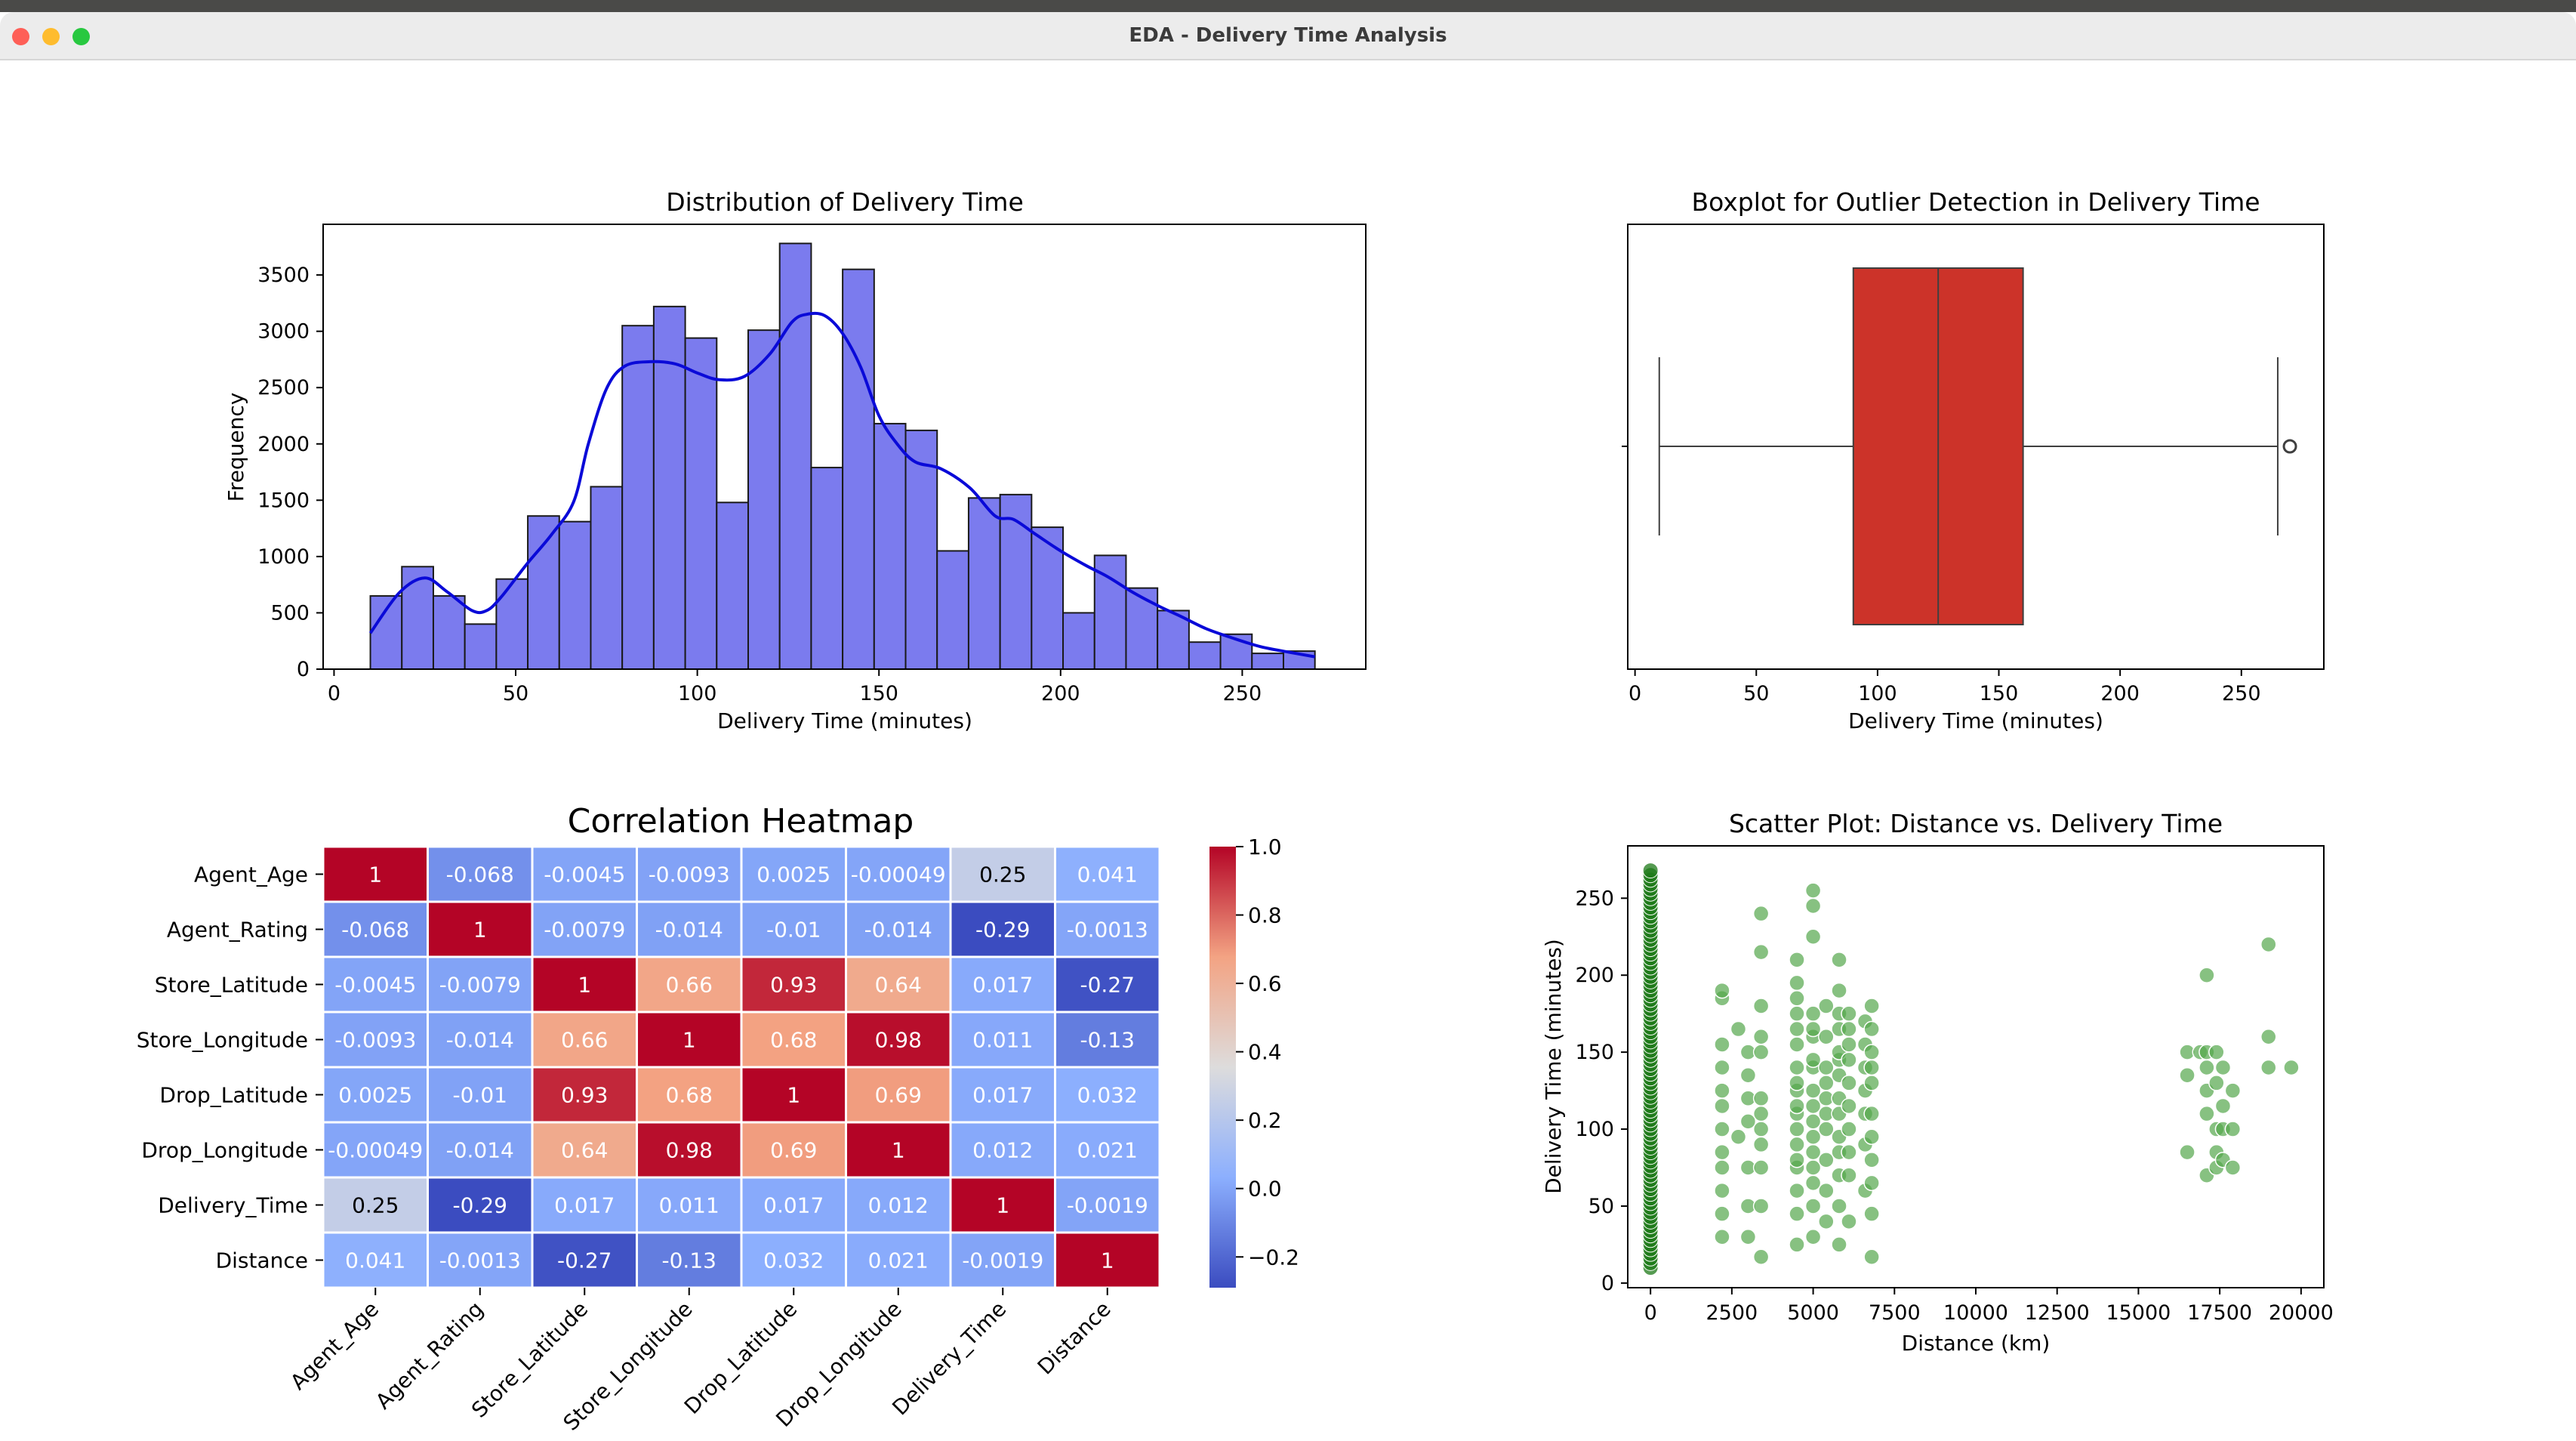  Describe the element at coordinates (1003, 930) in the screenshot. I see `heatmap-cell-value: -0.29` at that location.